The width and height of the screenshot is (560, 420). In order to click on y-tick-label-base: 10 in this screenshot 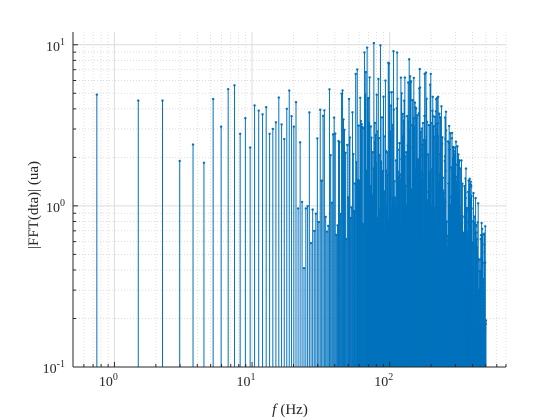, I will do `click(53, 208)`.